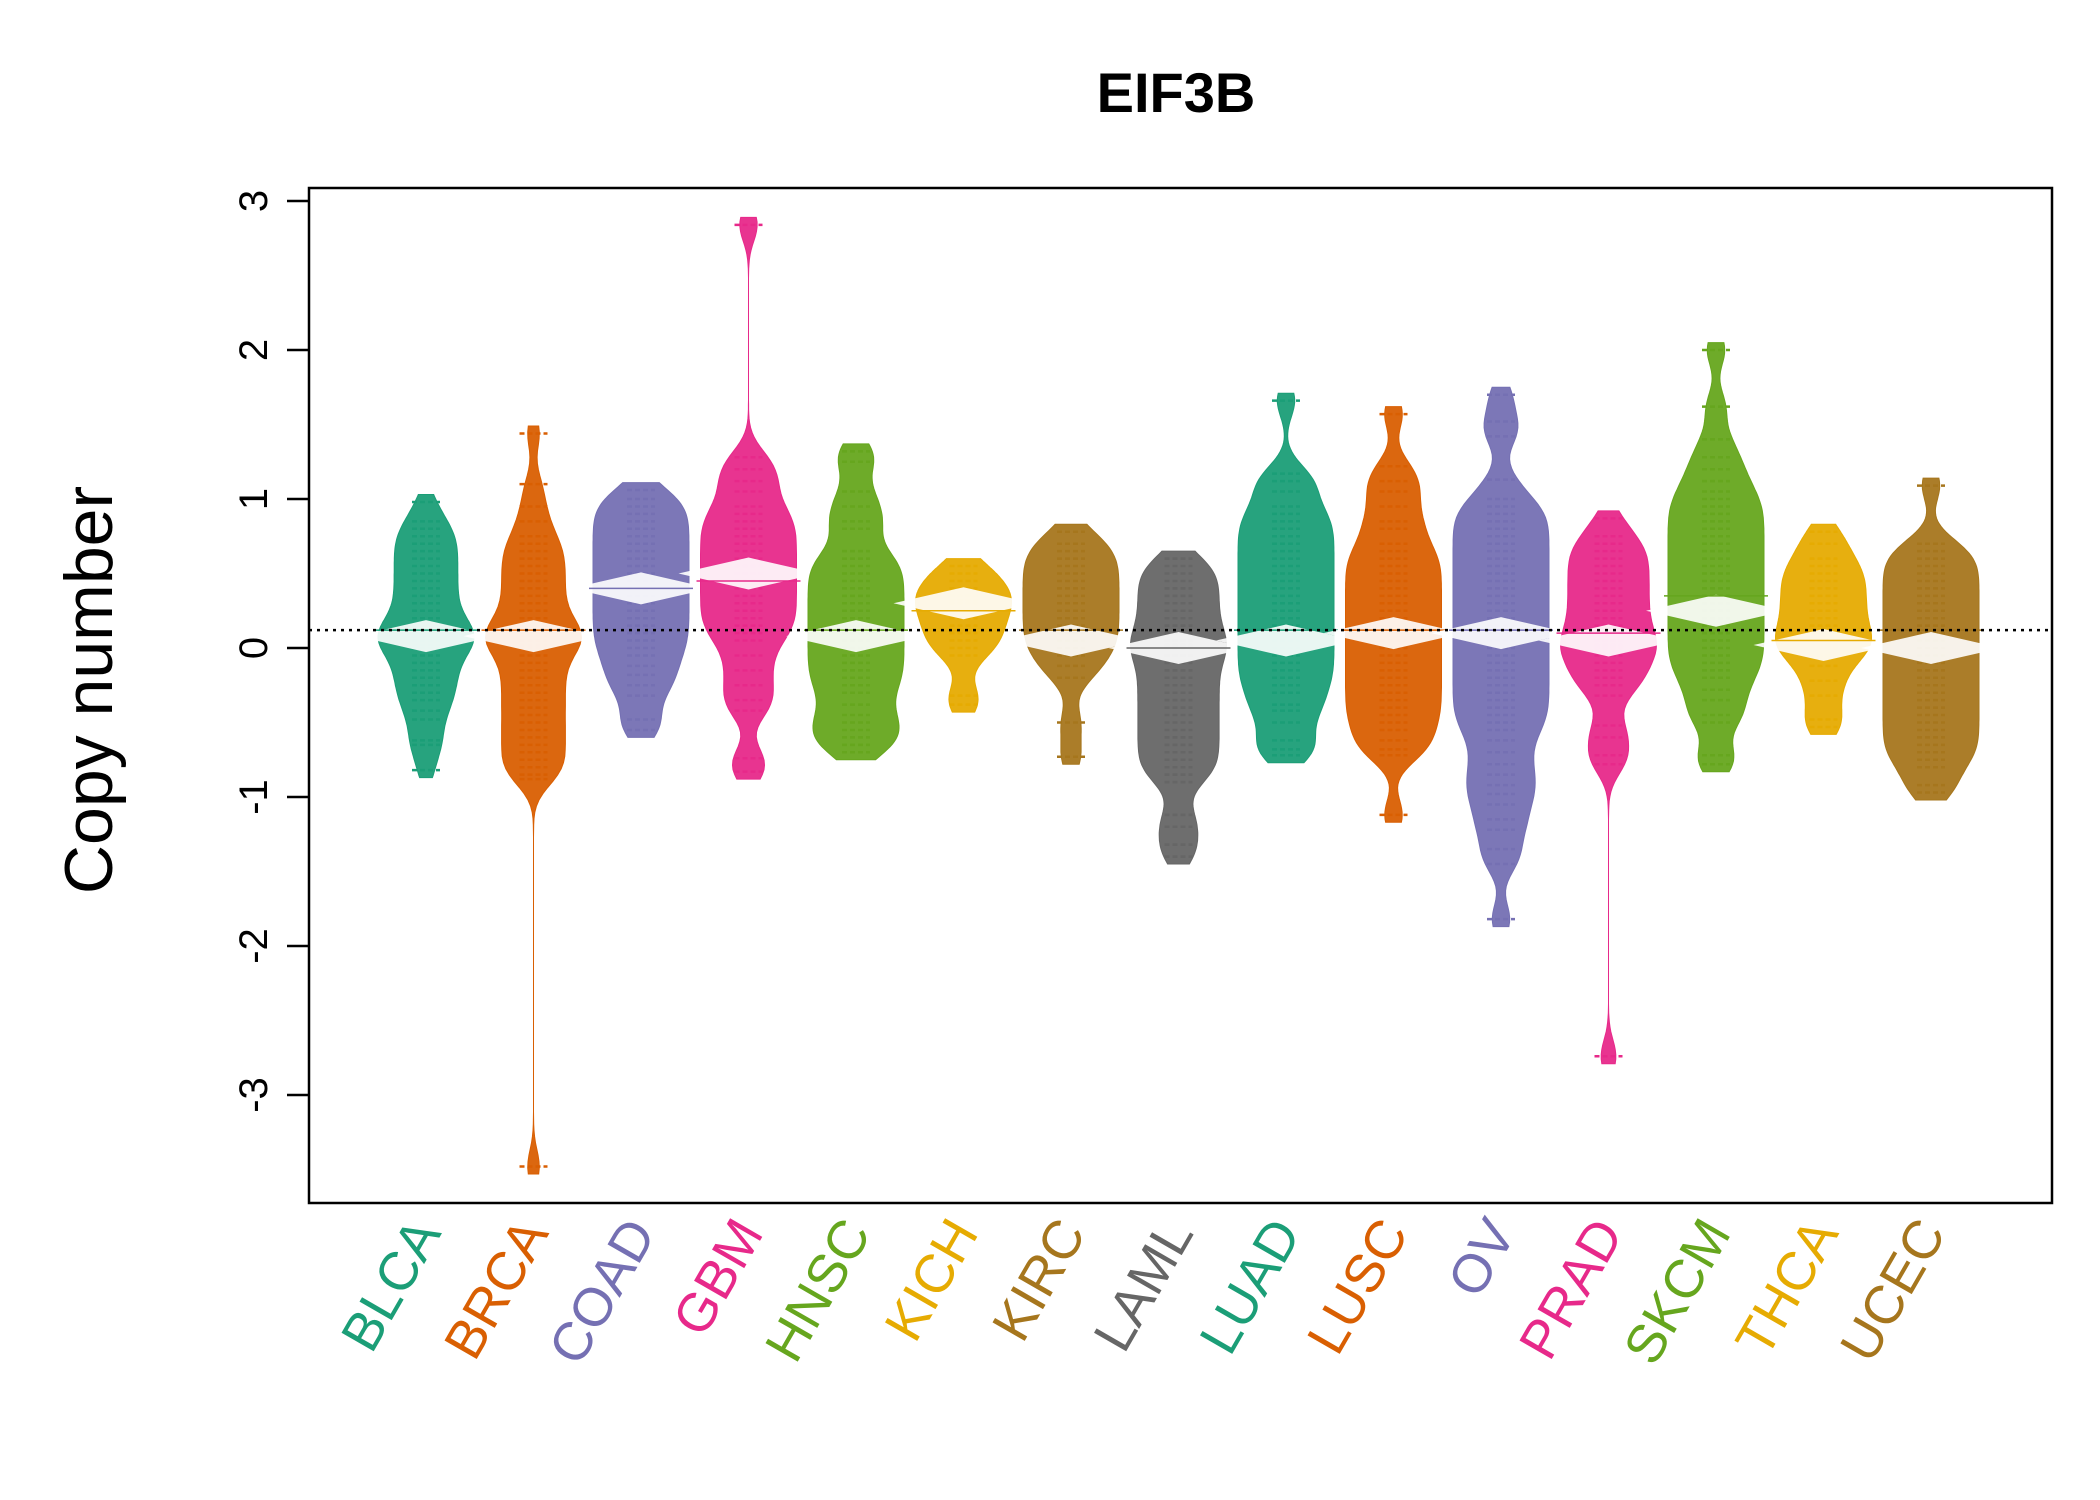 The width and height of the screenshot is (2100, 1500). I want to click on x-tick-label-ucec: UCEC, so click(1893, 1290).